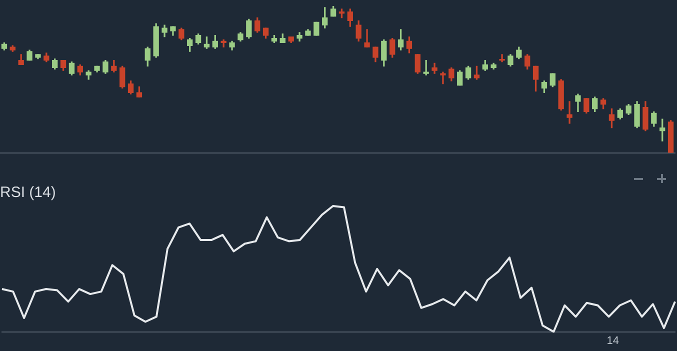 The width and height of the screenshot is (677, 351). Describe the element at coordinates (612, 341) in the screenshot. I see `text: 14` at that location.